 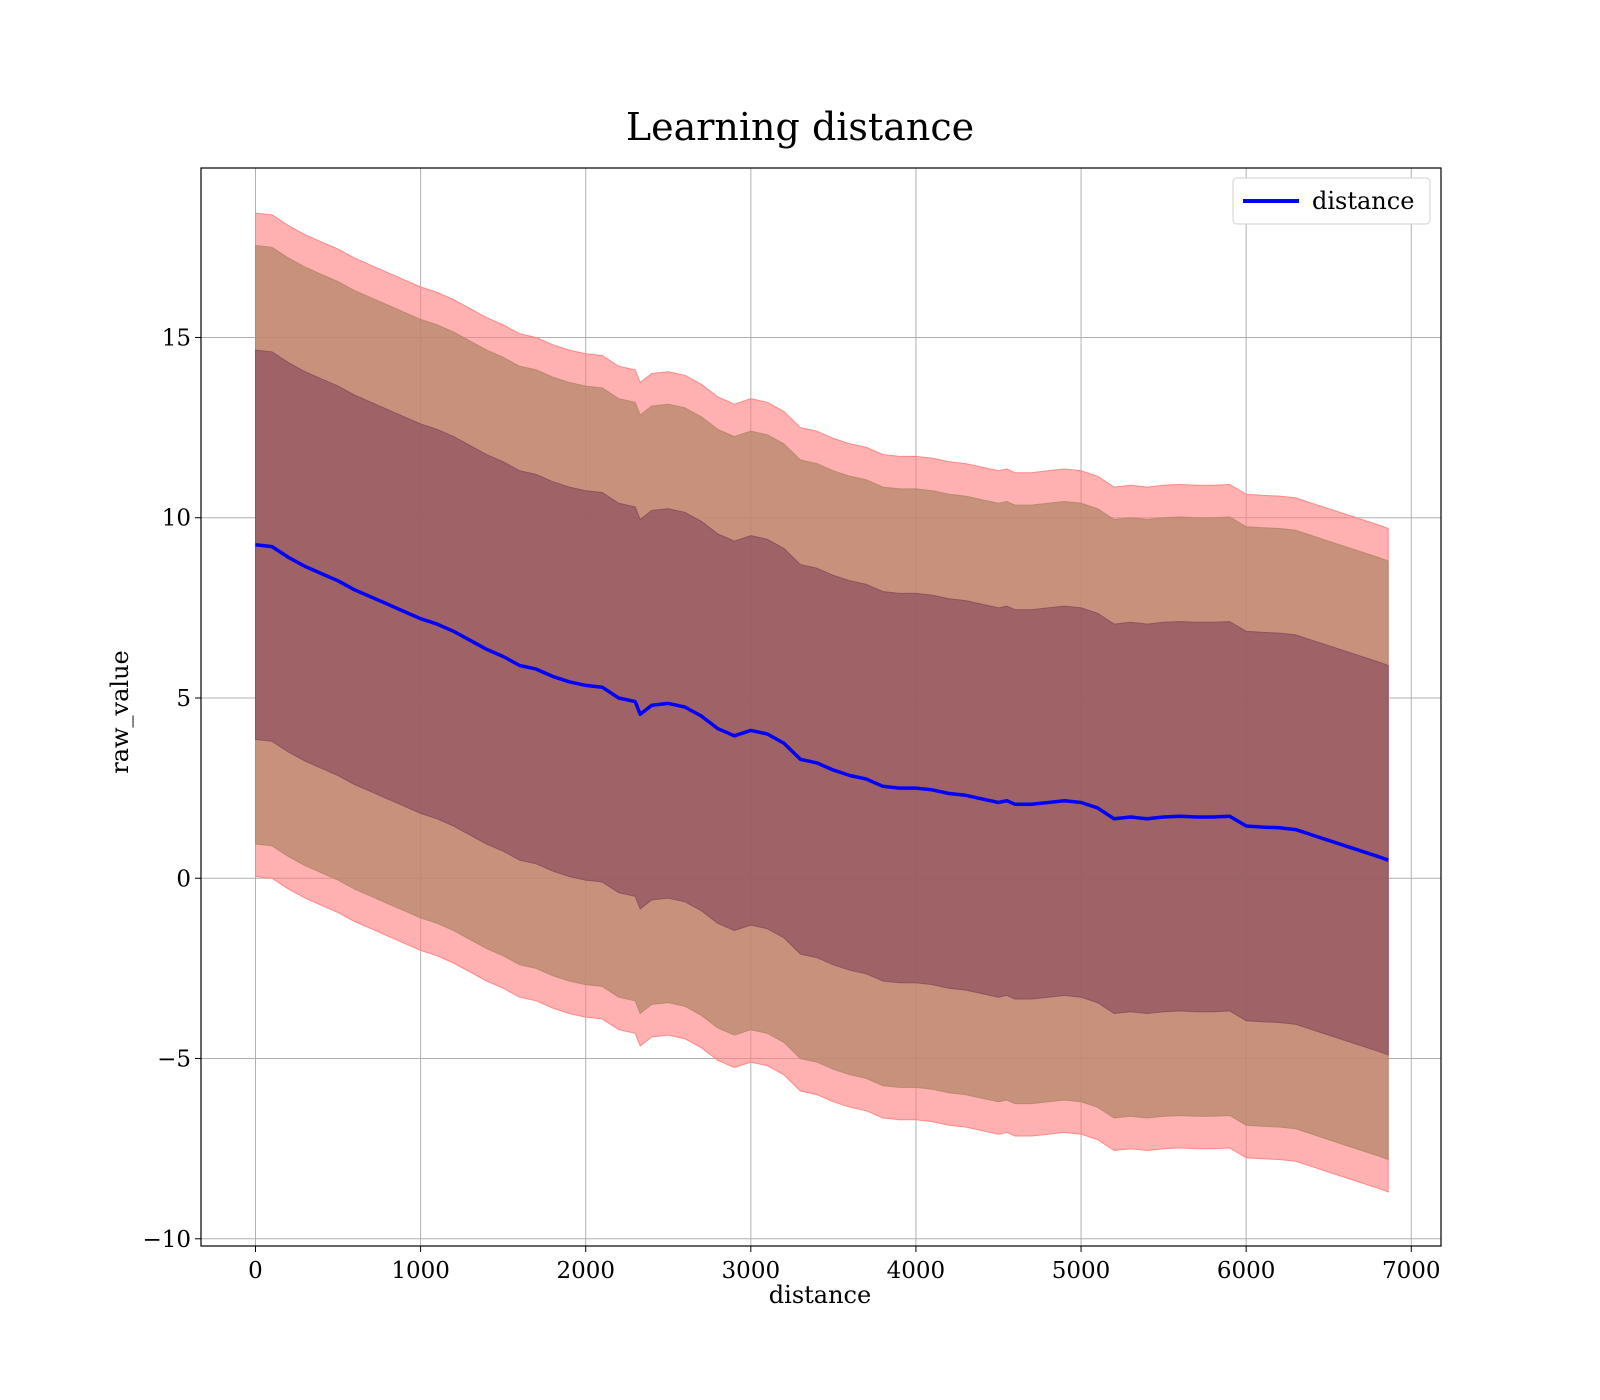 What do you see at coordinates (1246, 1271) in the screenshot?
I see `x-tick-label: 6000` at bounding box center [1246, 1271].